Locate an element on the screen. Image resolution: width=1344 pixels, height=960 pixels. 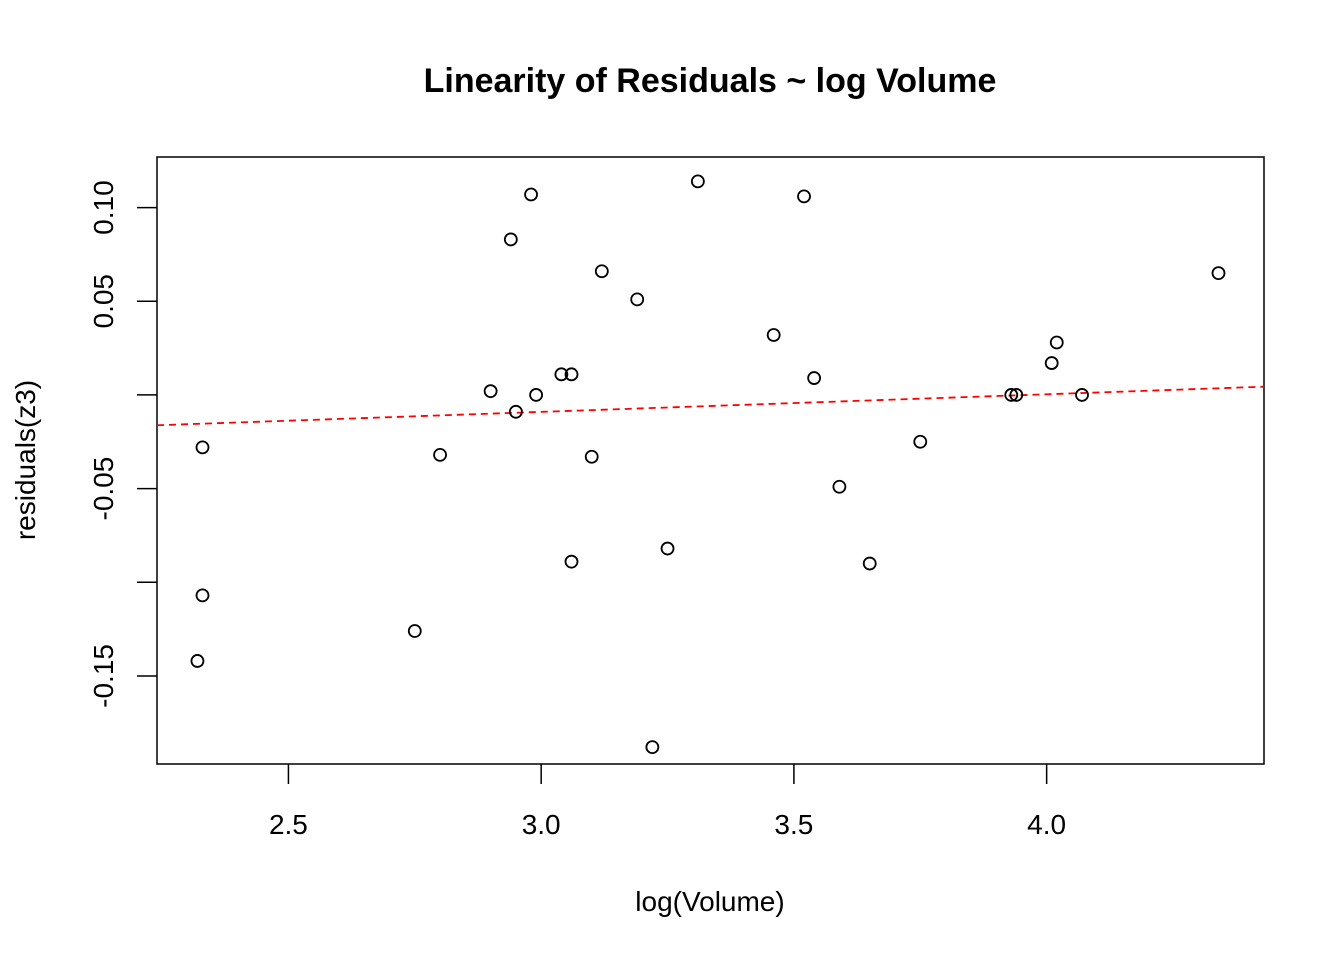
x-axis-label: log(Volume) is located at coordinates (709, 901).